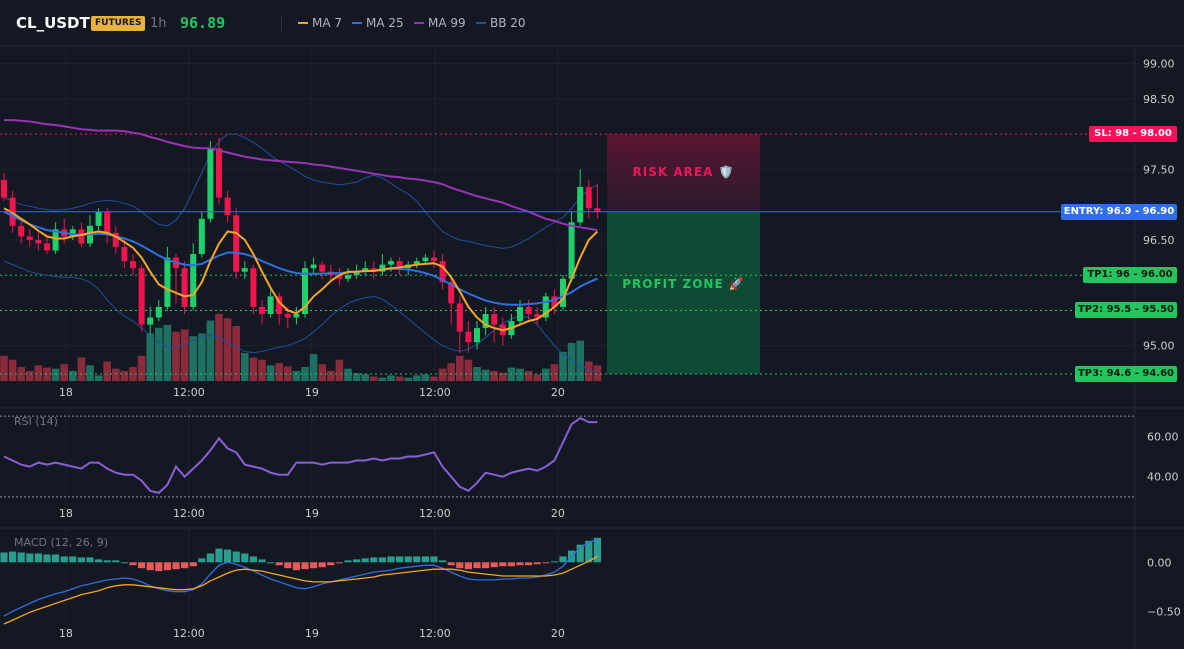 This screenshot has height=649, width=1184. Describe the element at coordinates (683, 283) in the screenshot. I see `profit-zone-label: PROFIT ZONE 🚀` at that location.